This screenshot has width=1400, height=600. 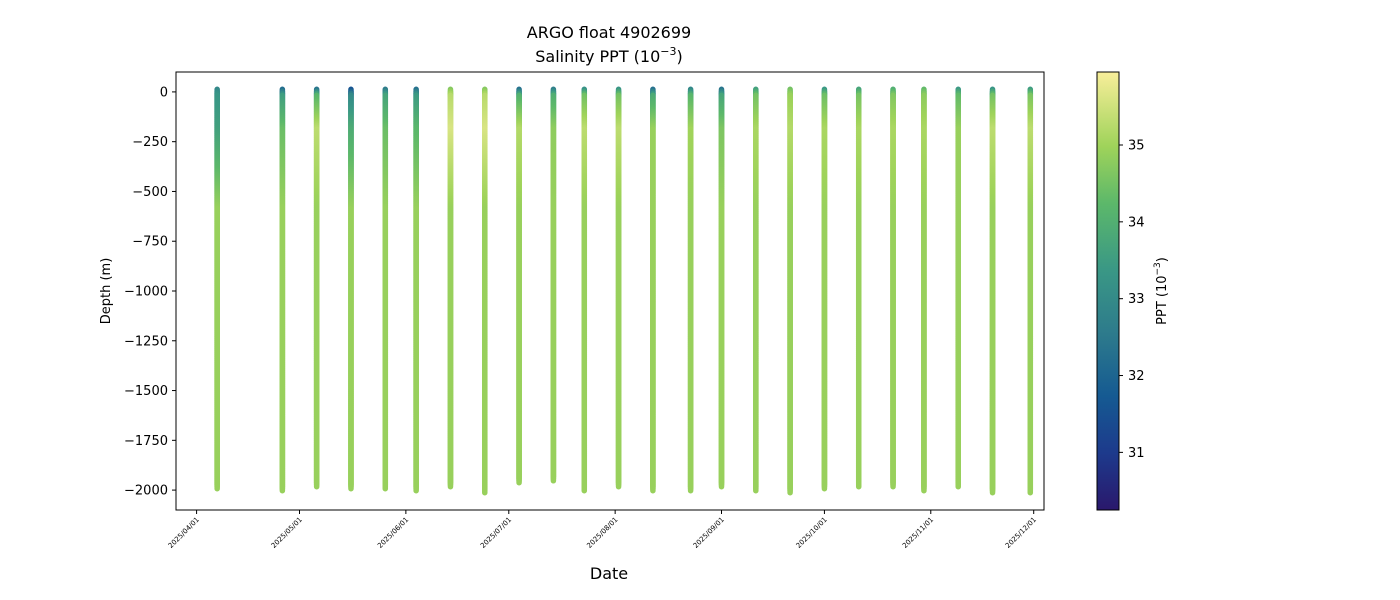 What do you see at coordinates (146, 491) in the screenshot?
I see `y-tick-label: −2000` at bounding box center [146, 491].